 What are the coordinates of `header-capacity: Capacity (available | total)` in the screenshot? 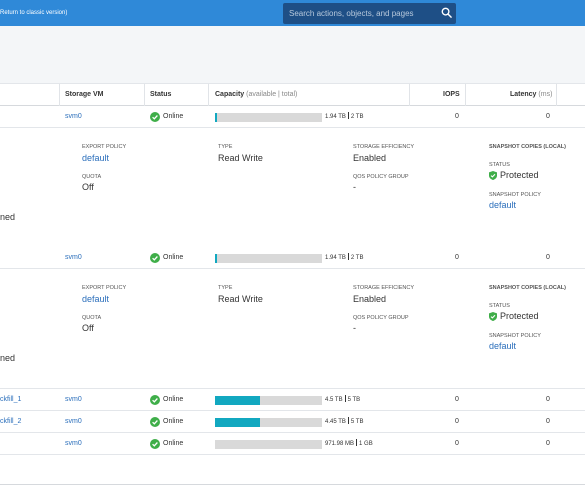 It's located at (256, 94).